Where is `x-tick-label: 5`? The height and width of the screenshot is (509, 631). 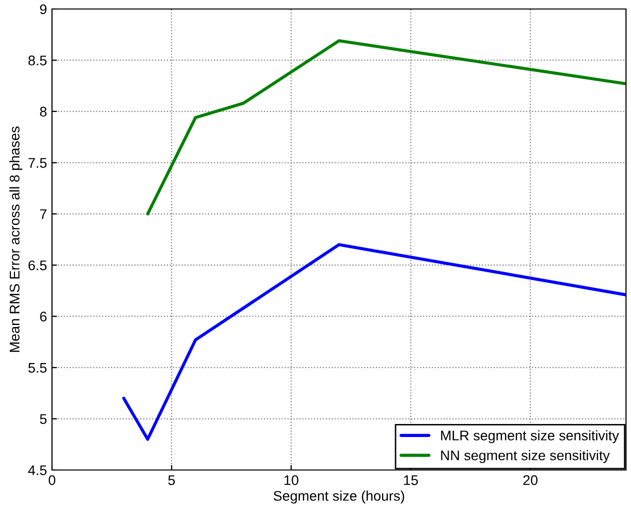
x-tick-label: 5 is located at coordinates (171, 480).